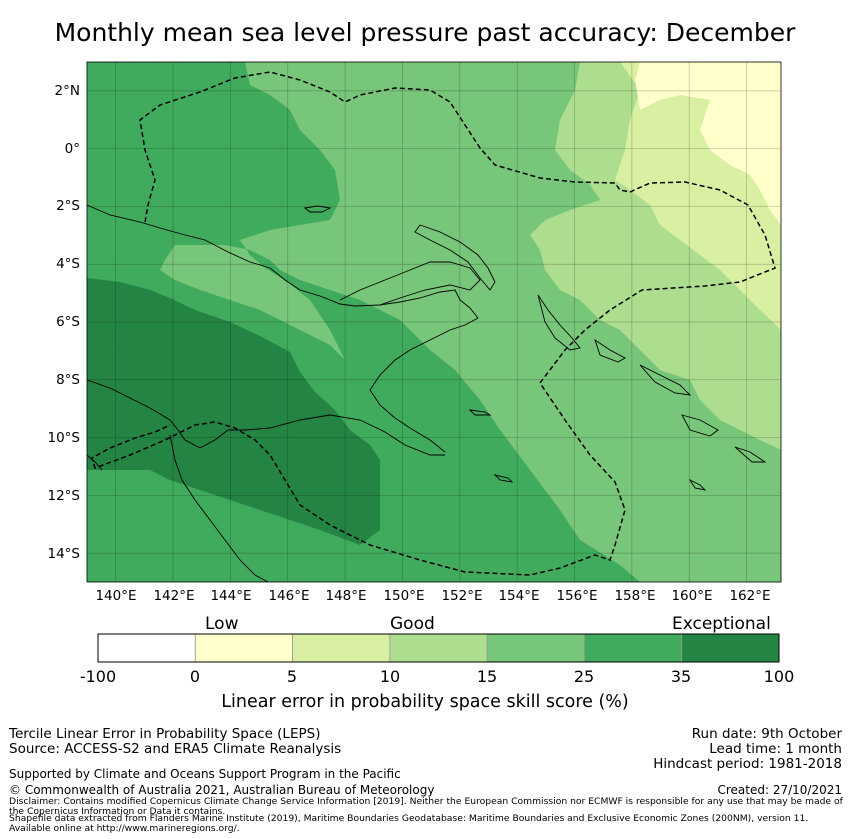 The image size is (850, 839). Describe the element at coordinates (219, 508) in the screenshot. I see `australia-cape-york` at that location.